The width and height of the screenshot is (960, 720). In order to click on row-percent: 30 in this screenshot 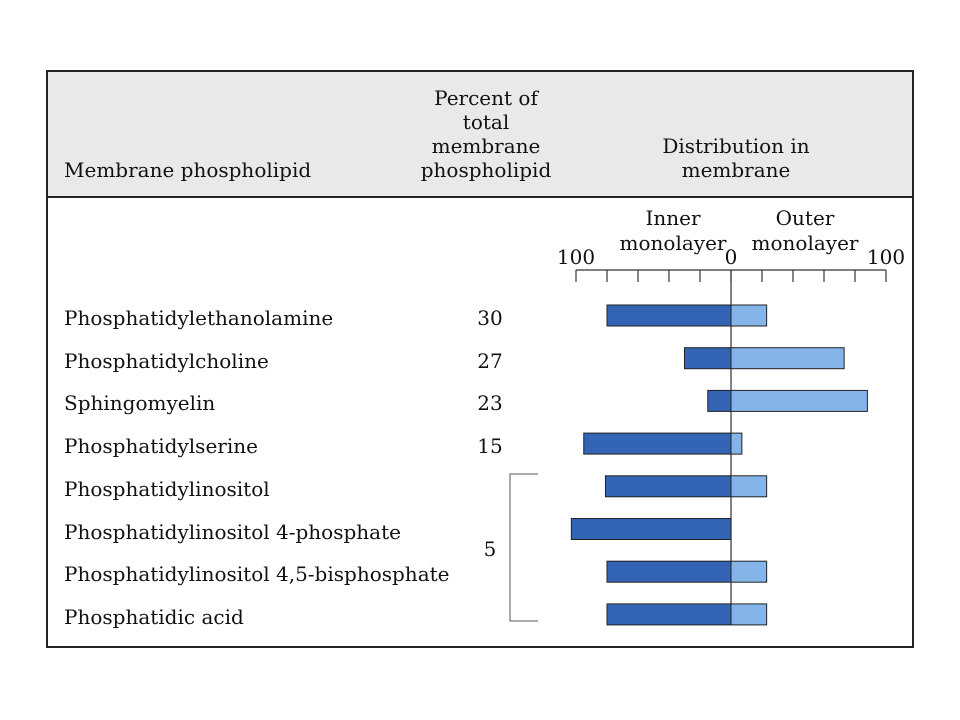, I will do `click(490, 318)`.